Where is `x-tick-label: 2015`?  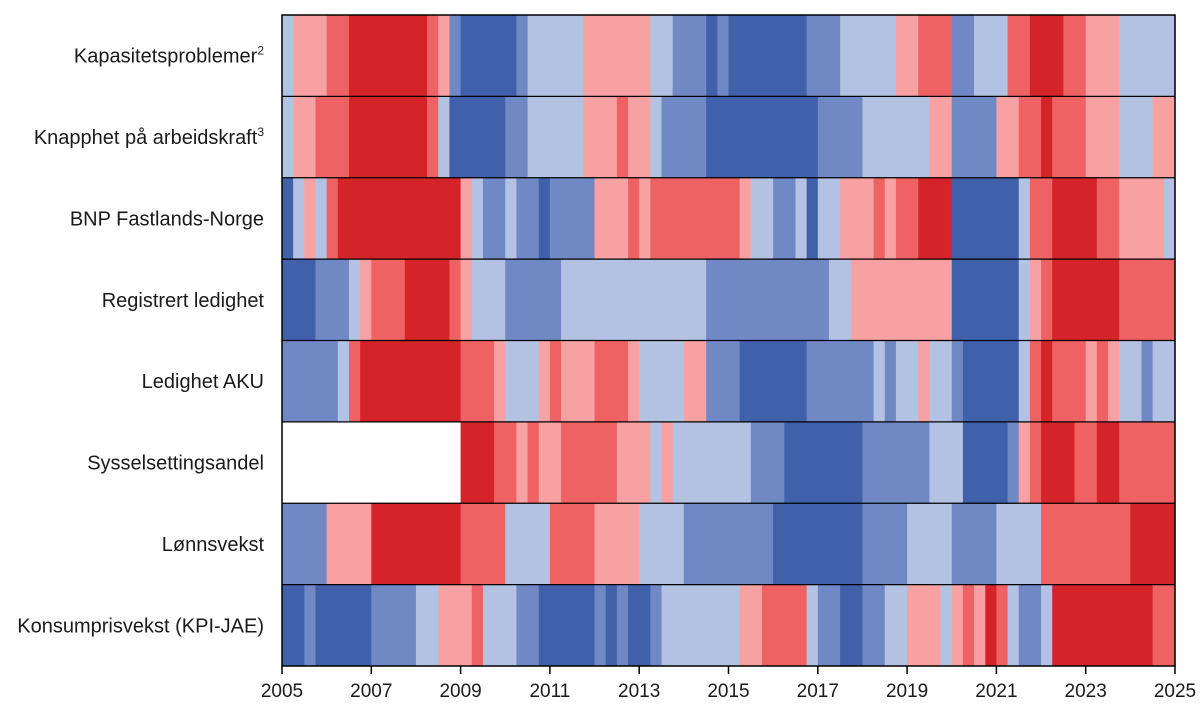 x-tick-label: 2015 is located at coordinates (728, 691).